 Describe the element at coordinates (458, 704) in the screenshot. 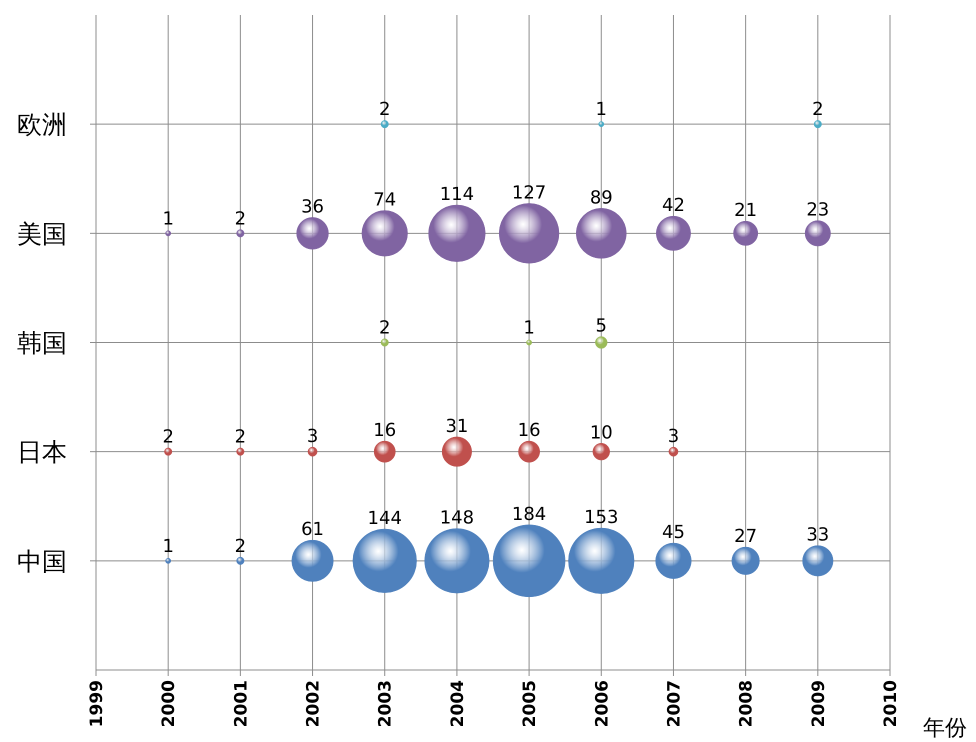

I see `x-tick-label: 2004` at that location.